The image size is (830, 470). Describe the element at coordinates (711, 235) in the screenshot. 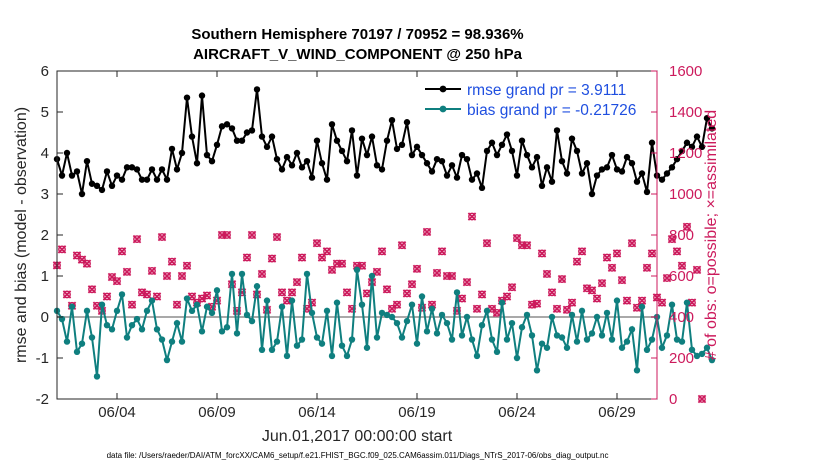

I see `right-axis-label: # of obs: o=possible; ×=assimilated` at that location.